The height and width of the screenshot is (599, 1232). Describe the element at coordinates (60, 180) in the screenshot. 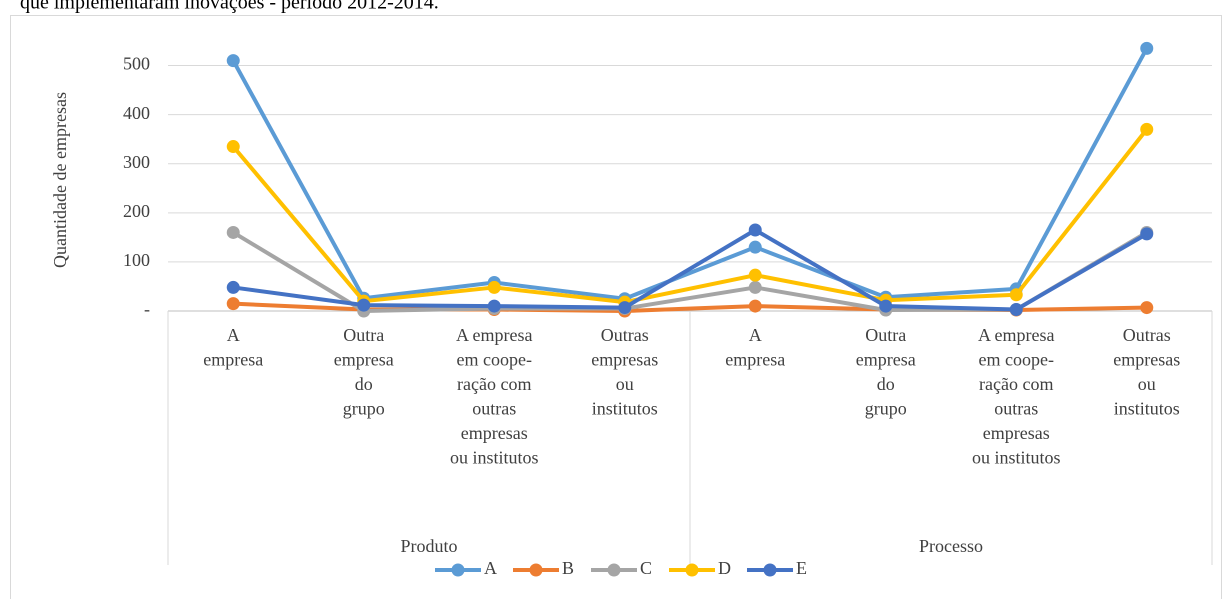

I see `y-axis-label: Quantidade de empresas` at that location.